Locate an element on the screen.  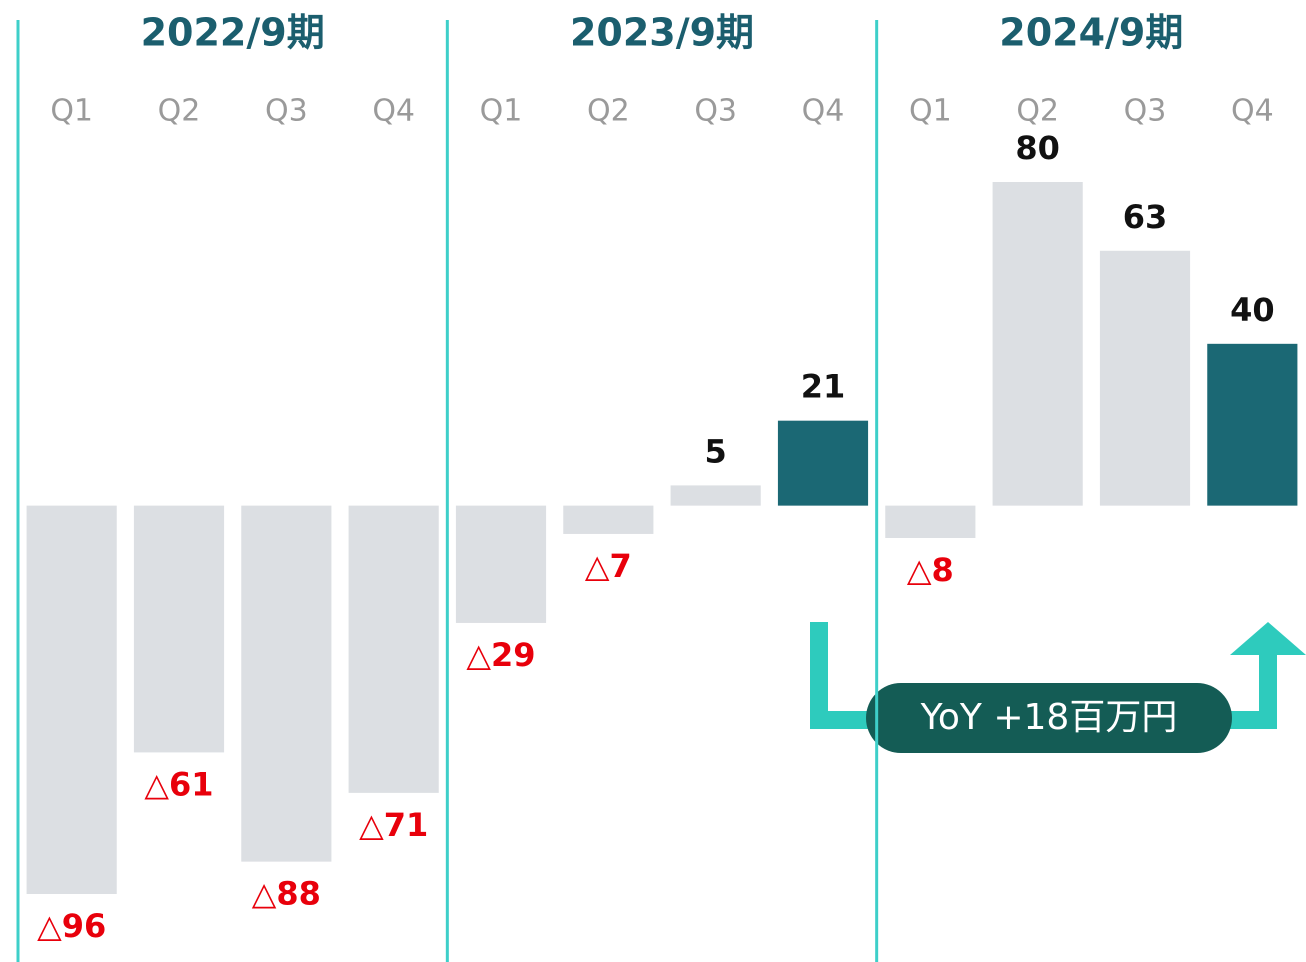
value-label: △8 is located at coordinates (930, 570).